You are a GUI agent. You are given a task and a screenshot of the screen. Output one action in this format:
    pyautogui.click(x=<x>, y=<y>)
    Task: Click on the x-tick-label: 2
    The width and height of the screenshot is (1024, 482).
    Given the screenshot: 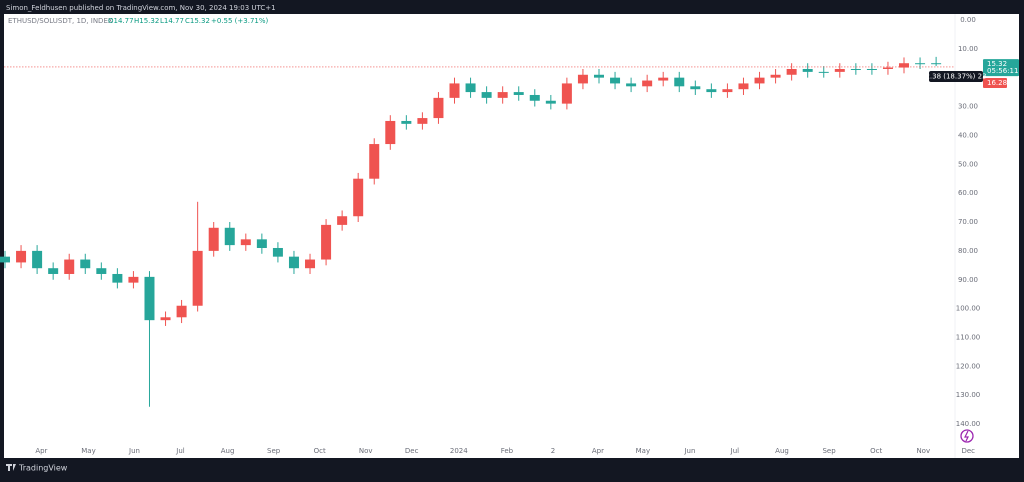 What is the action you would take?
    pyautogui.click(x=553, y=451)
    